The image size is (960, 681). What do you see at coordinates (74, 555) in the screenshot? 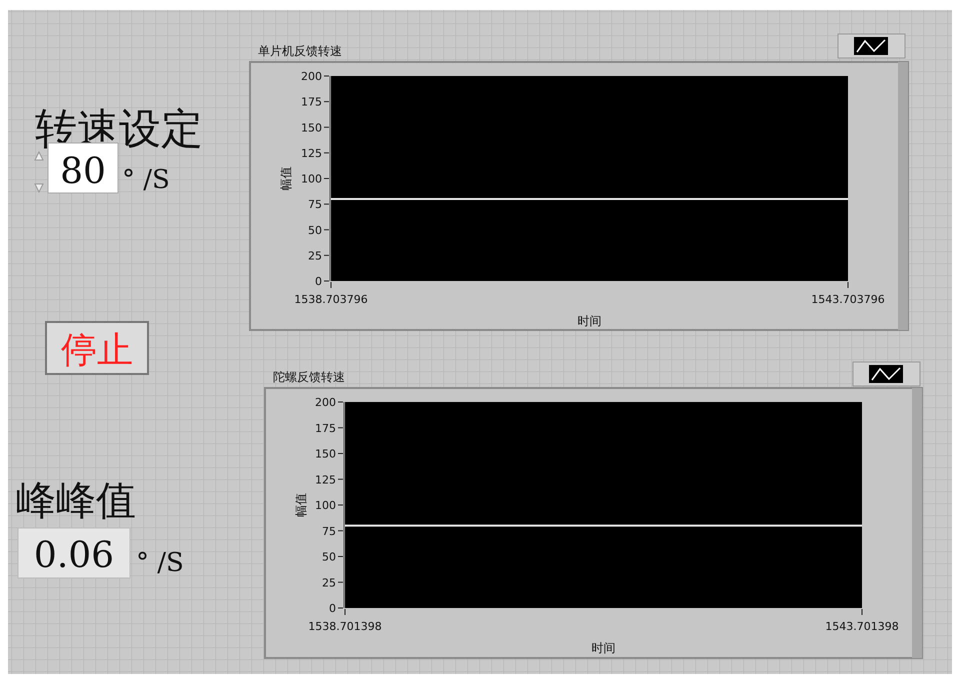
I see `text: 0.06` at bounding box center [74, 555].